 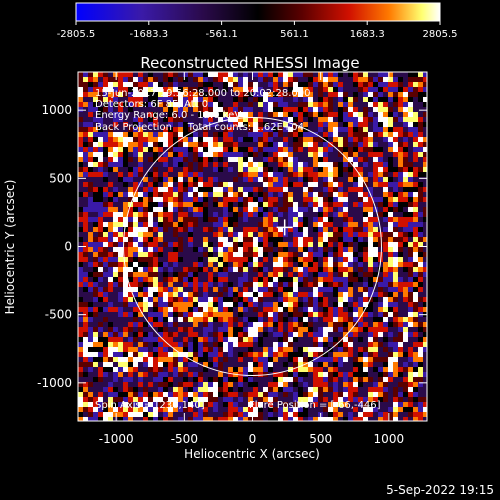 I want to click on colorbar-tick-label: -1683.3, so click(x=148, y=34).